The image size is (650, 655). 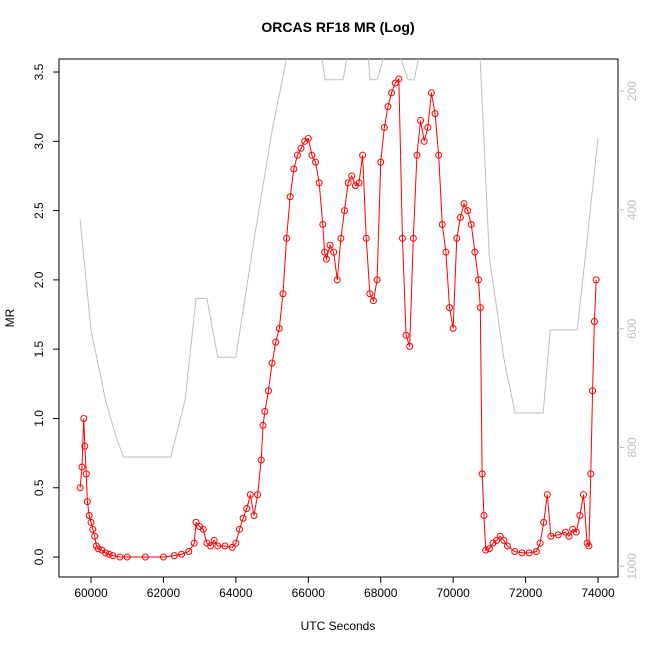 What do you see at coordinates (632, 566) in the screenshot?
I see `y2-tick-label: 1000` at bounding box center [632, 566].